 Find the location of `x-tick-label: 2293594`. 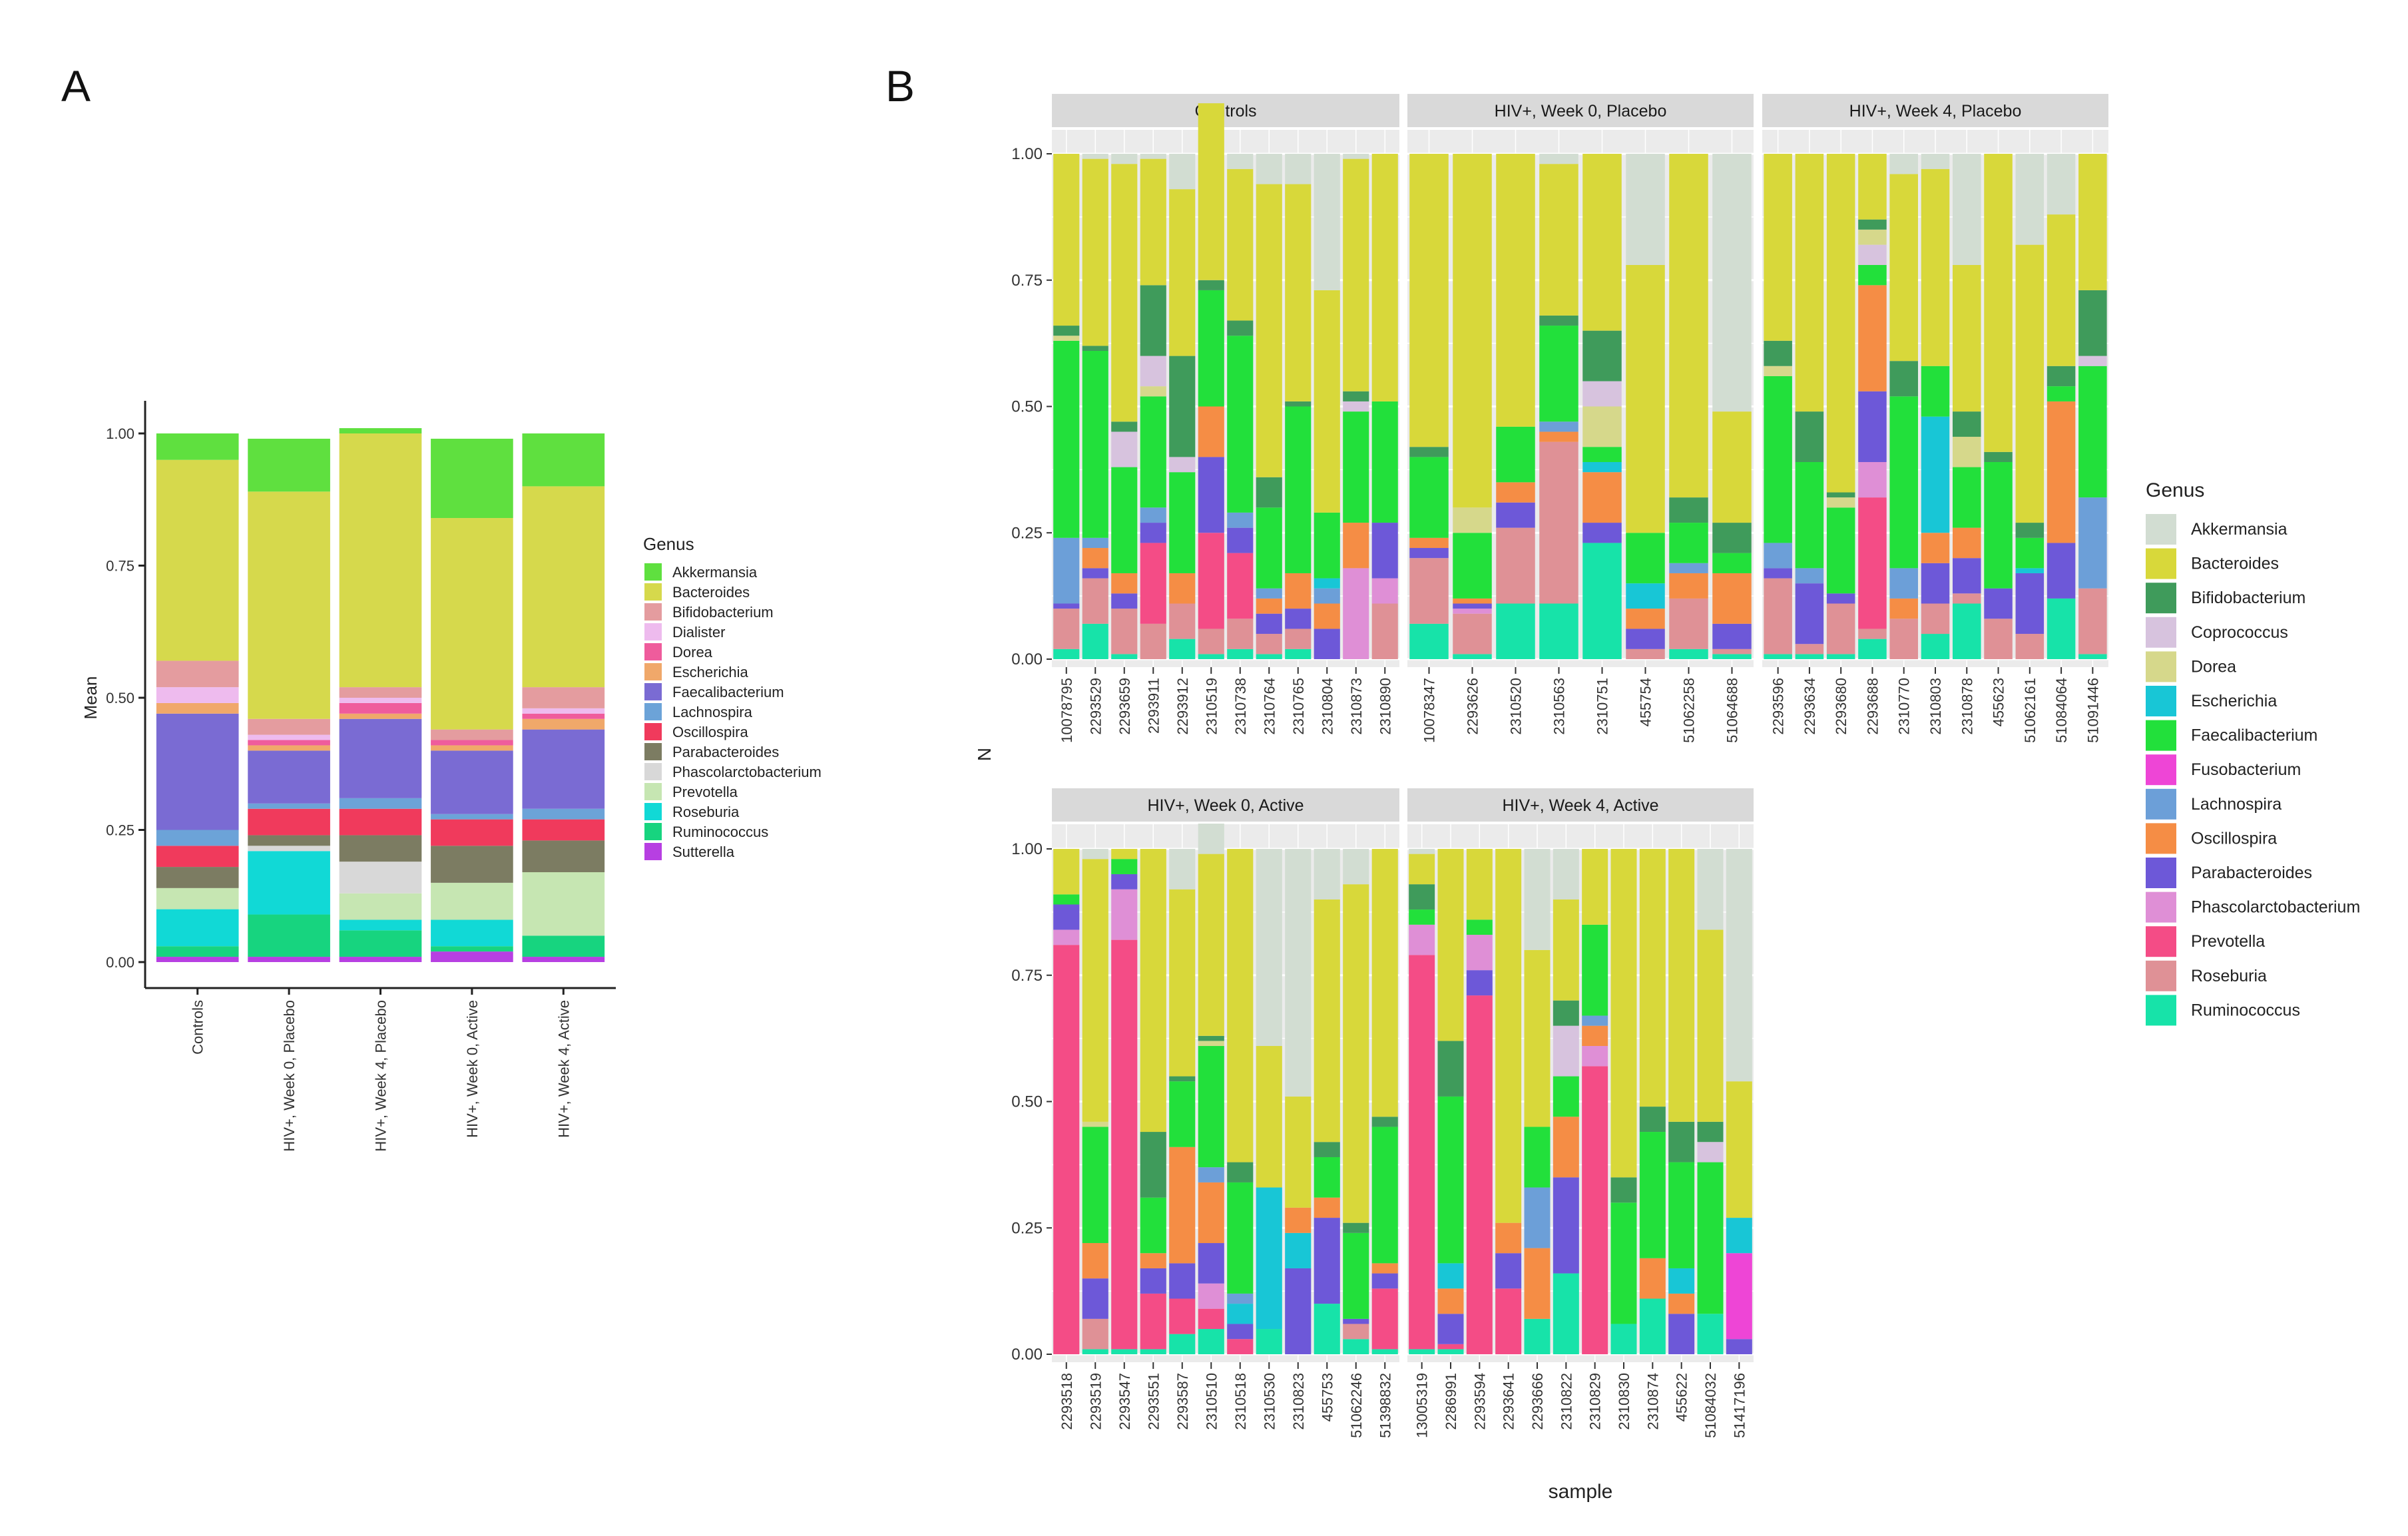

x-tick-label: 2293594 is located at coordinates (1480, 1401).